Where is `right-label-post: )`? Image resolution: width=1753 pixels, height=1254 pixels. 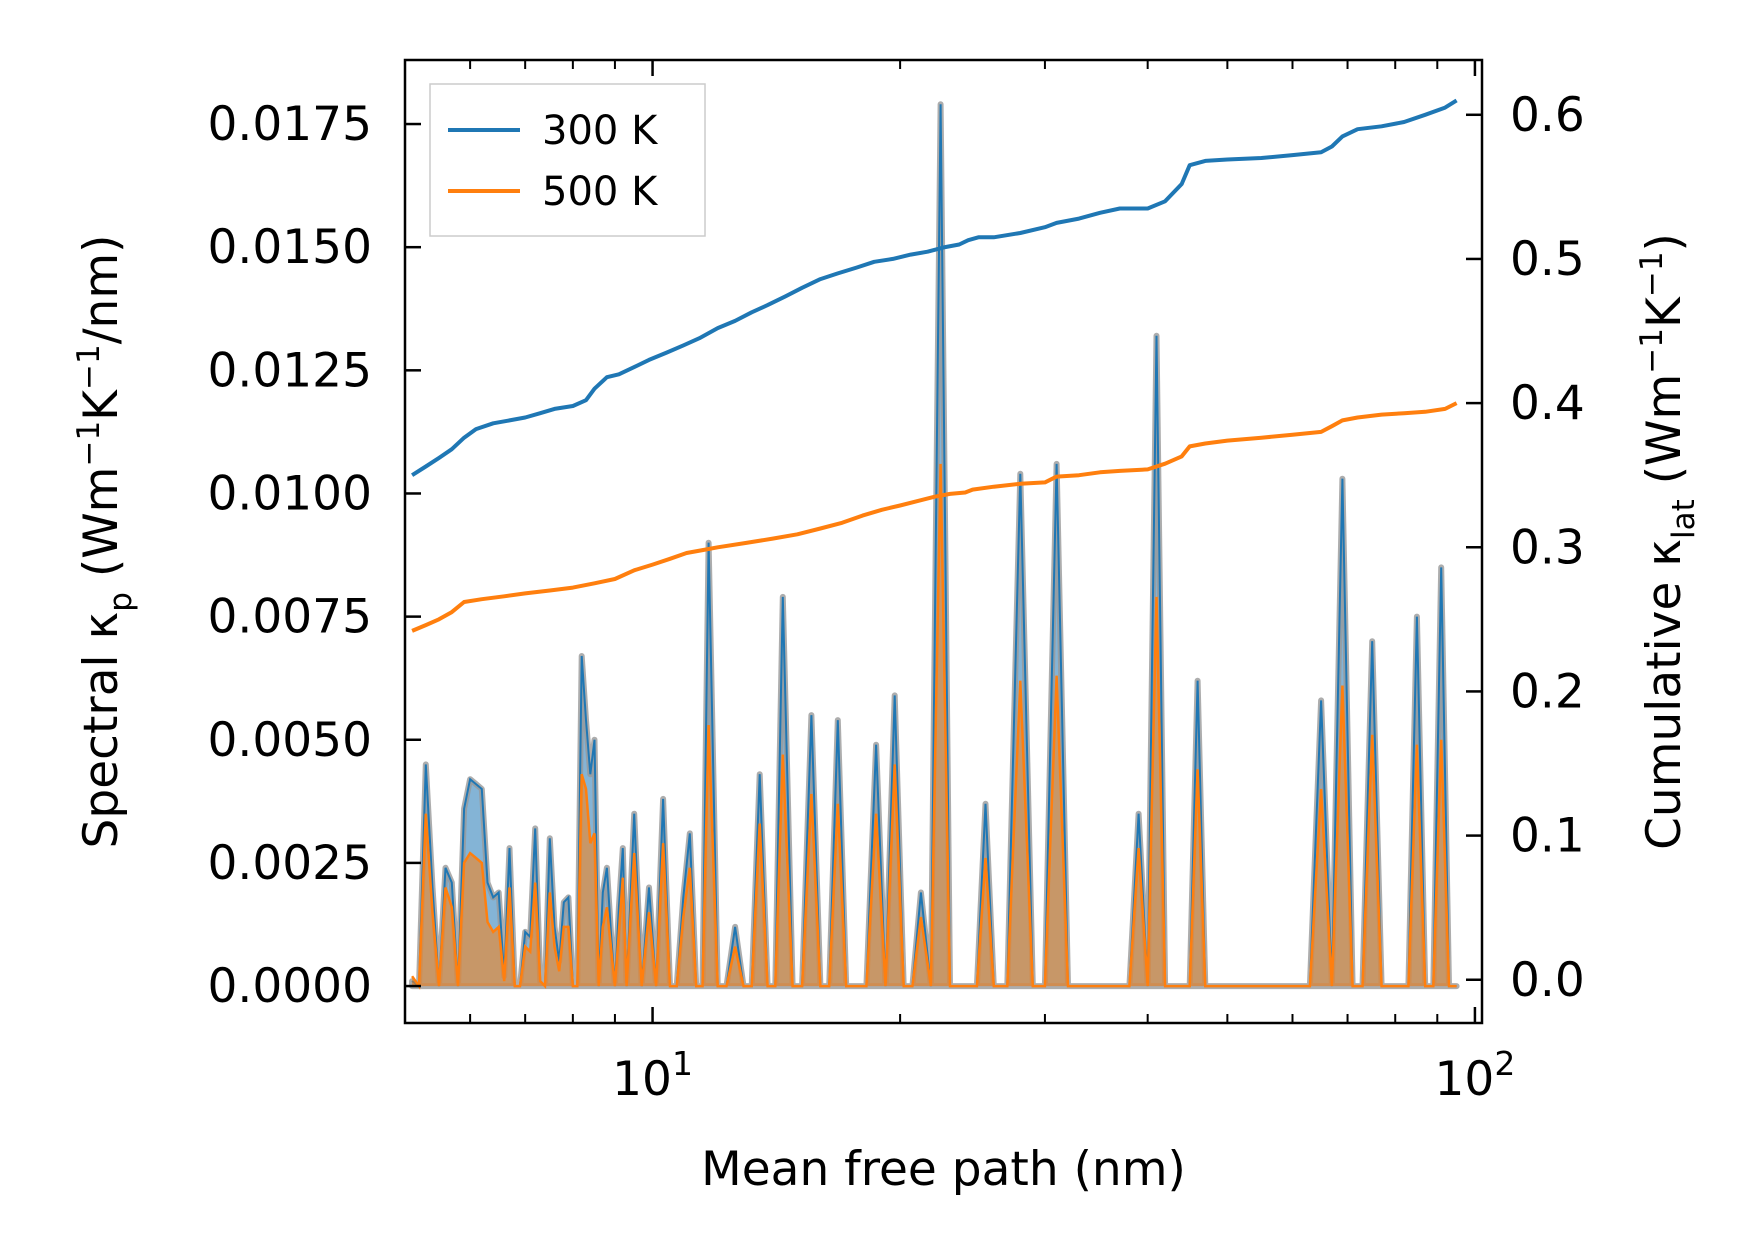
right-label-post: ) is located at coordinates (1664, 242).